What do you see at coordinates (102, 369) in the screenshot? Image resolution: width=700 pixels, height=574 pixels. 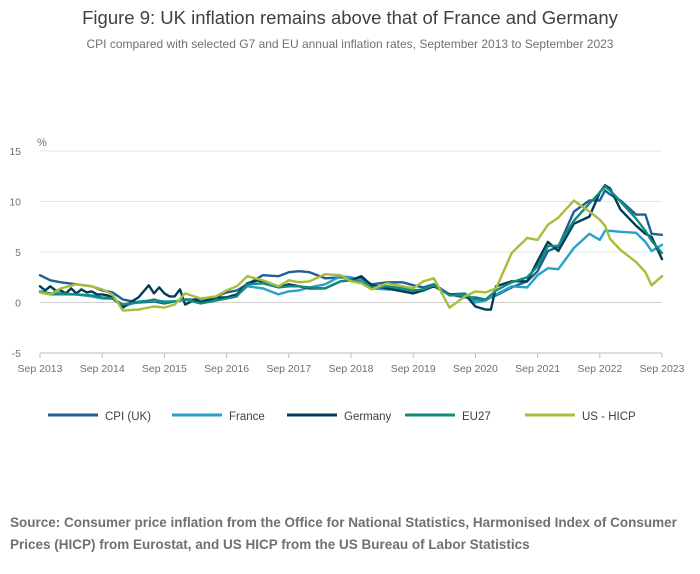 I see `x-tick-label: Sep 2014` at bounding box center [102, 369].